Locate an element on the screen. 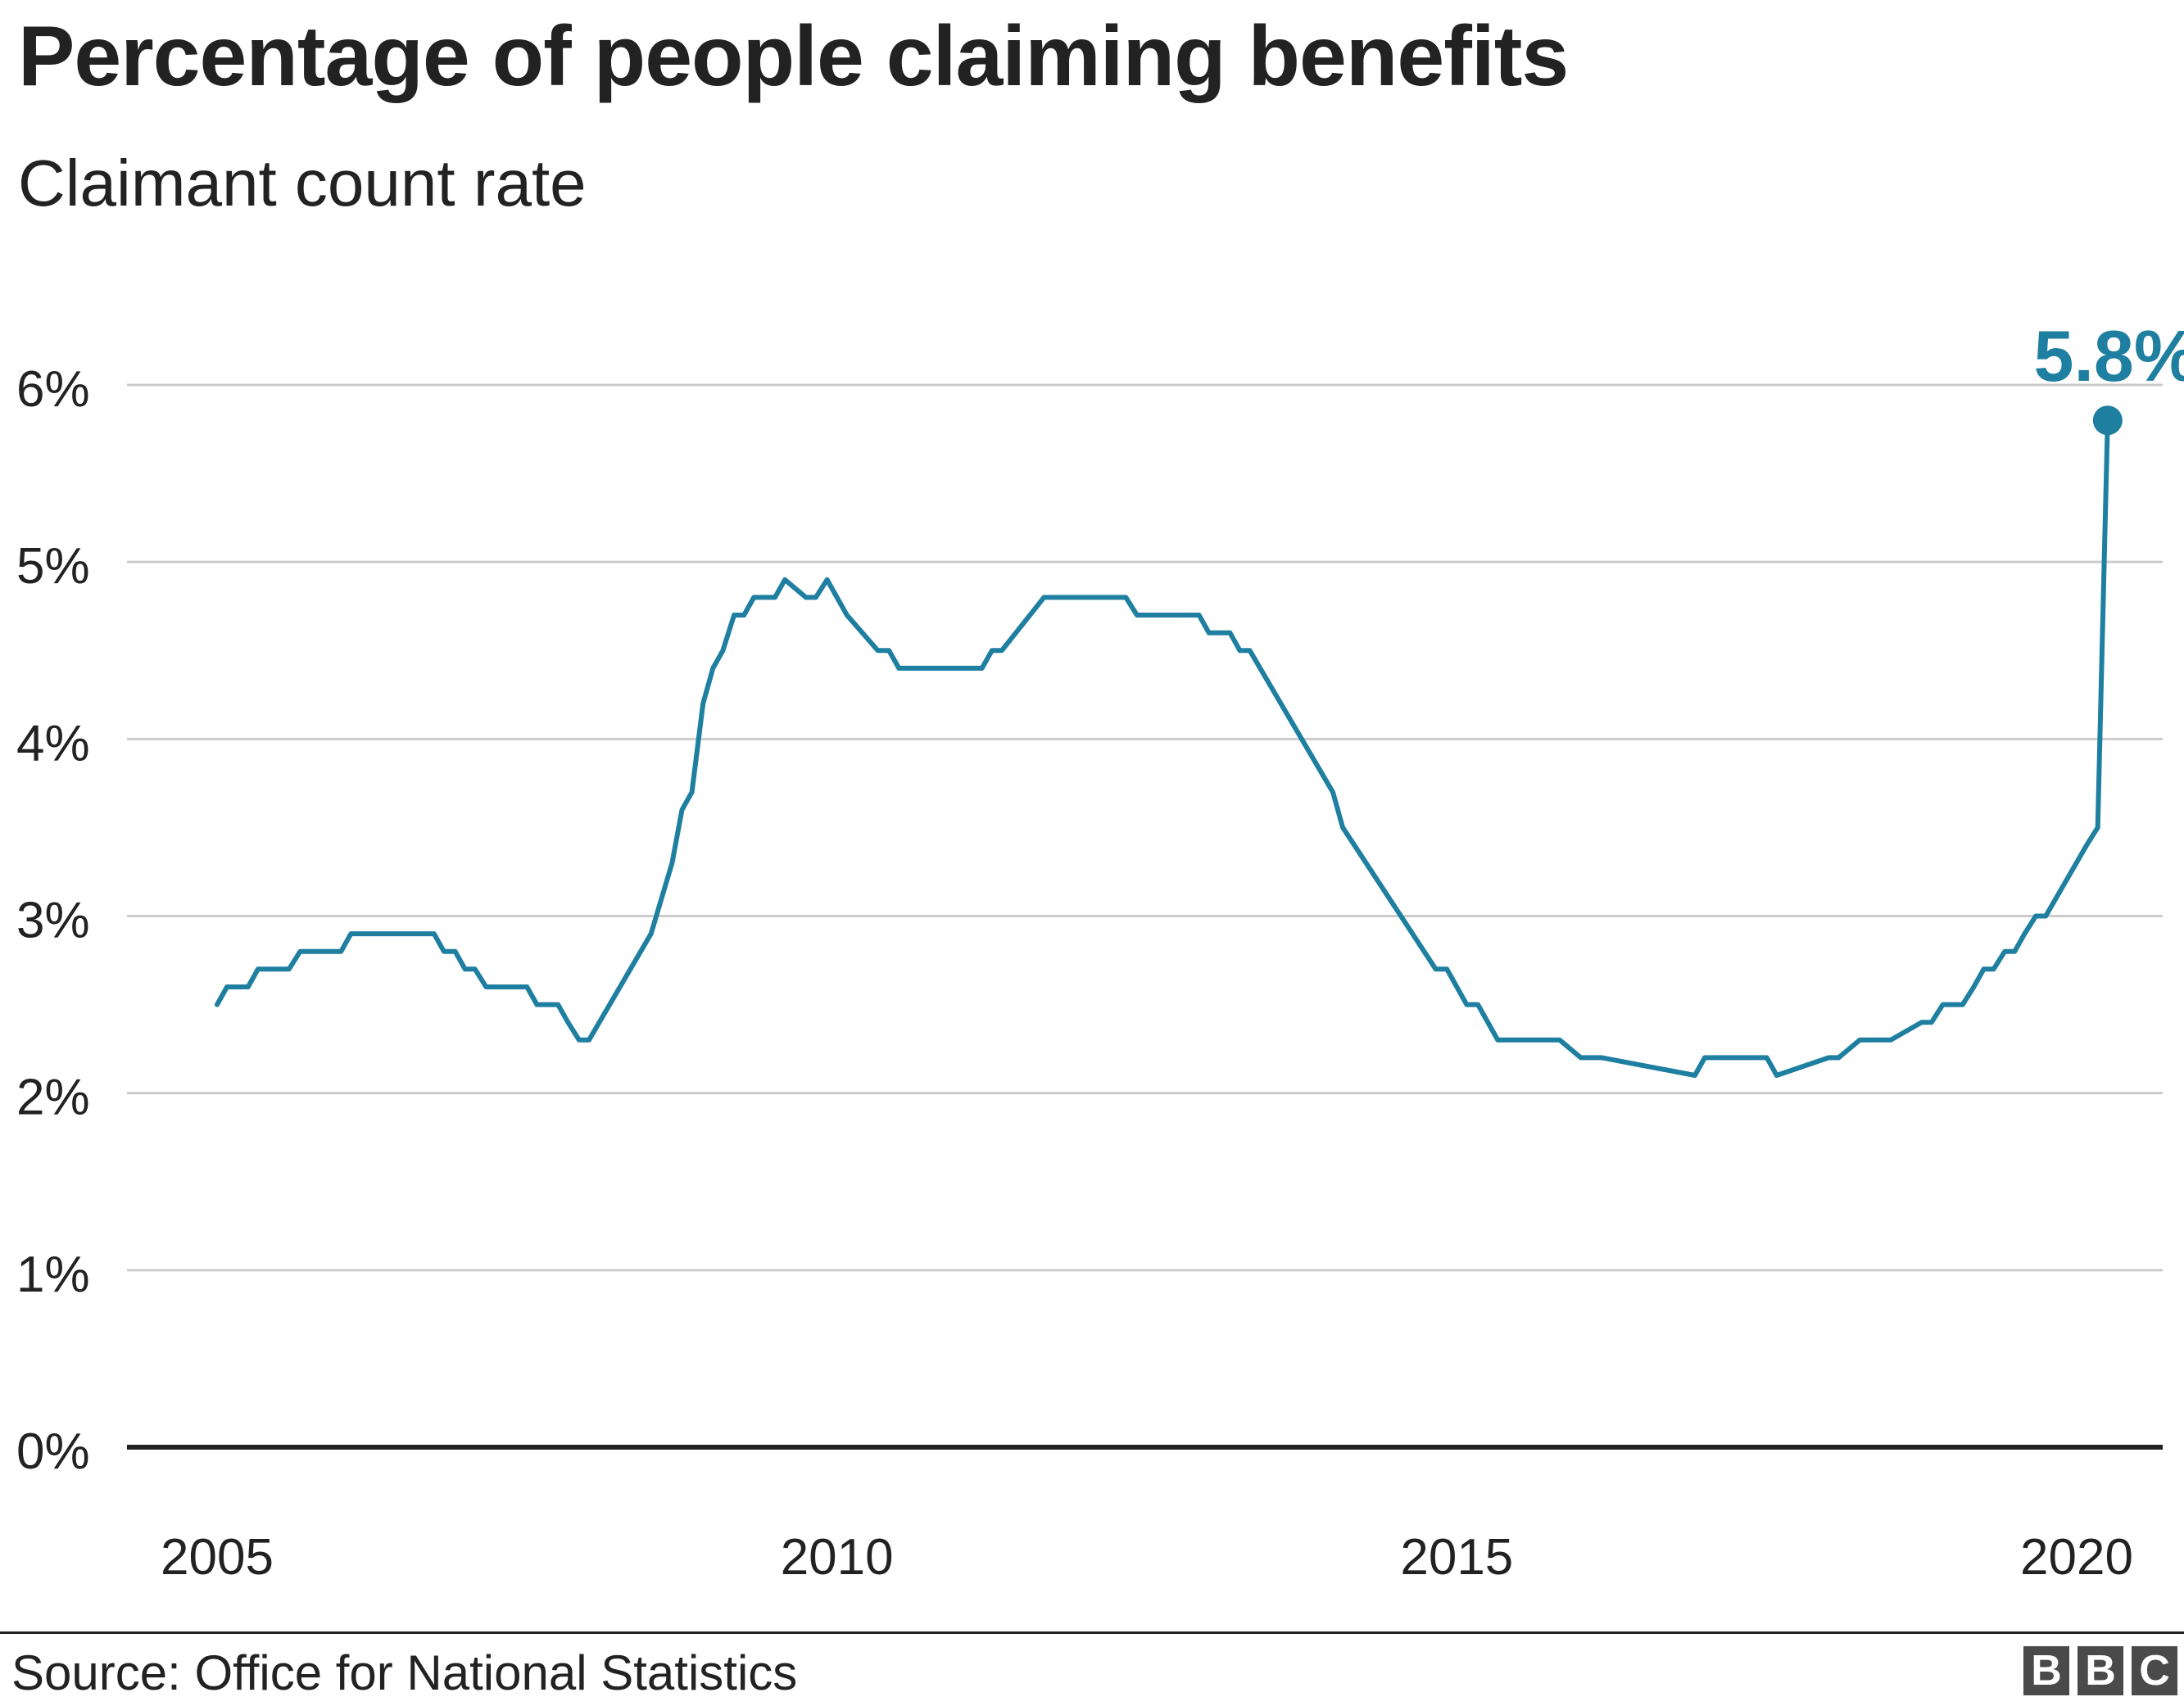 The height and width of the screenshot is (1706, 2184). annotations: 5.8% is located at coordinates (2109, 375).